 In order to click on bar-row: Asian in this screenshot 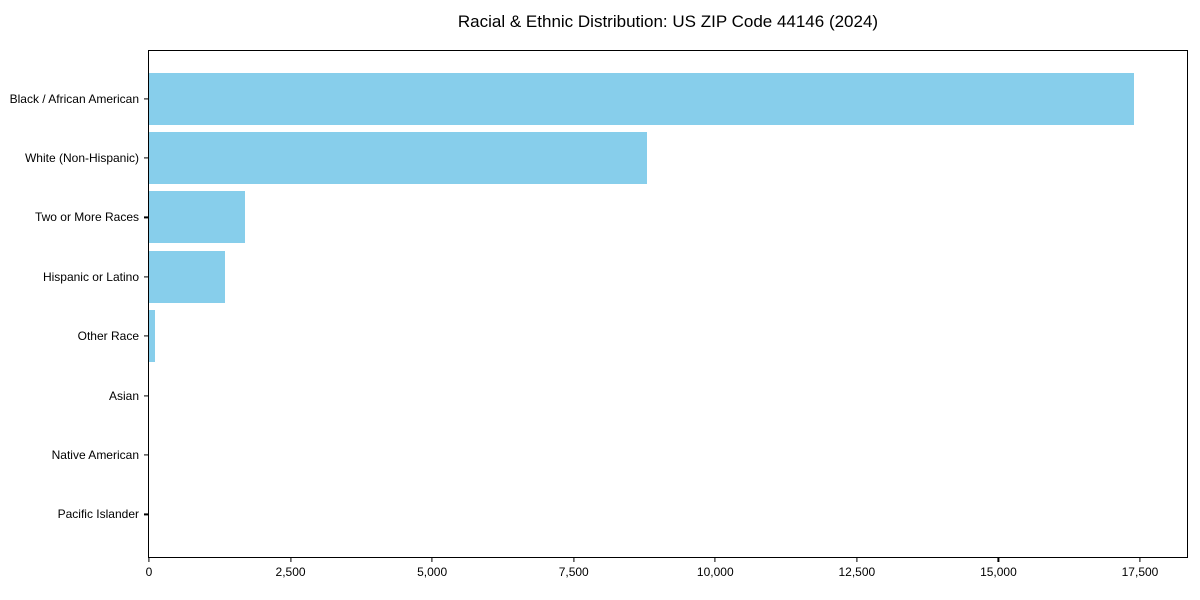, I will do `click(648, 395)`.